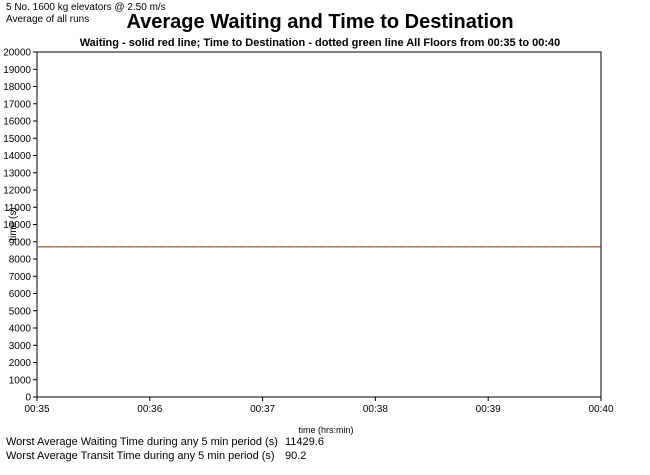 This screenshot has height=475, width=650. Describe the element at coordinates (17, 156) in the screenshot. I see `y-tick-label: 14000` at that location.